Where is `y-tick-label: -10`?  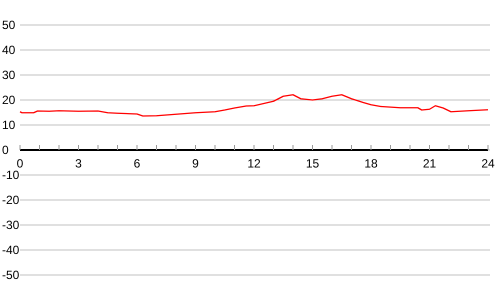
y-tick-label: -10 is located at coordinates (11, 175).